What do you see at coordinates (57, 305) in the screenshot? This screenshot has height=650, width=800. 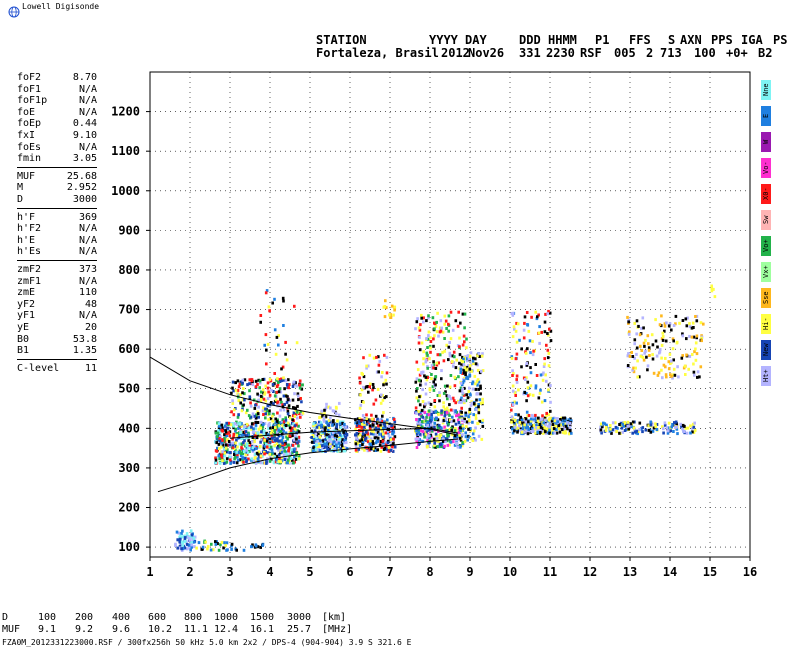 I see `param-yf2: yF2 48` at bounding box center [57, 305].